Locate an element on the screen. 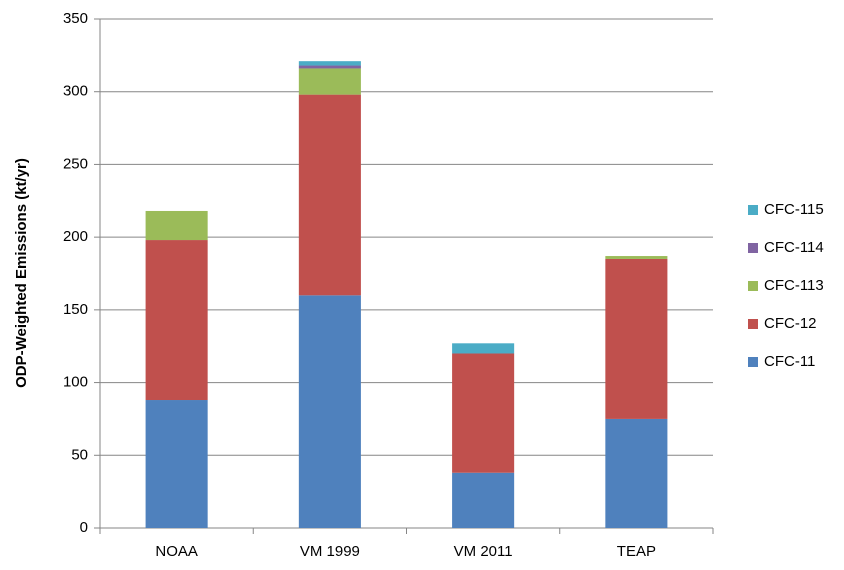  y-tick-label: 250 is located at coordinates (75, 163).